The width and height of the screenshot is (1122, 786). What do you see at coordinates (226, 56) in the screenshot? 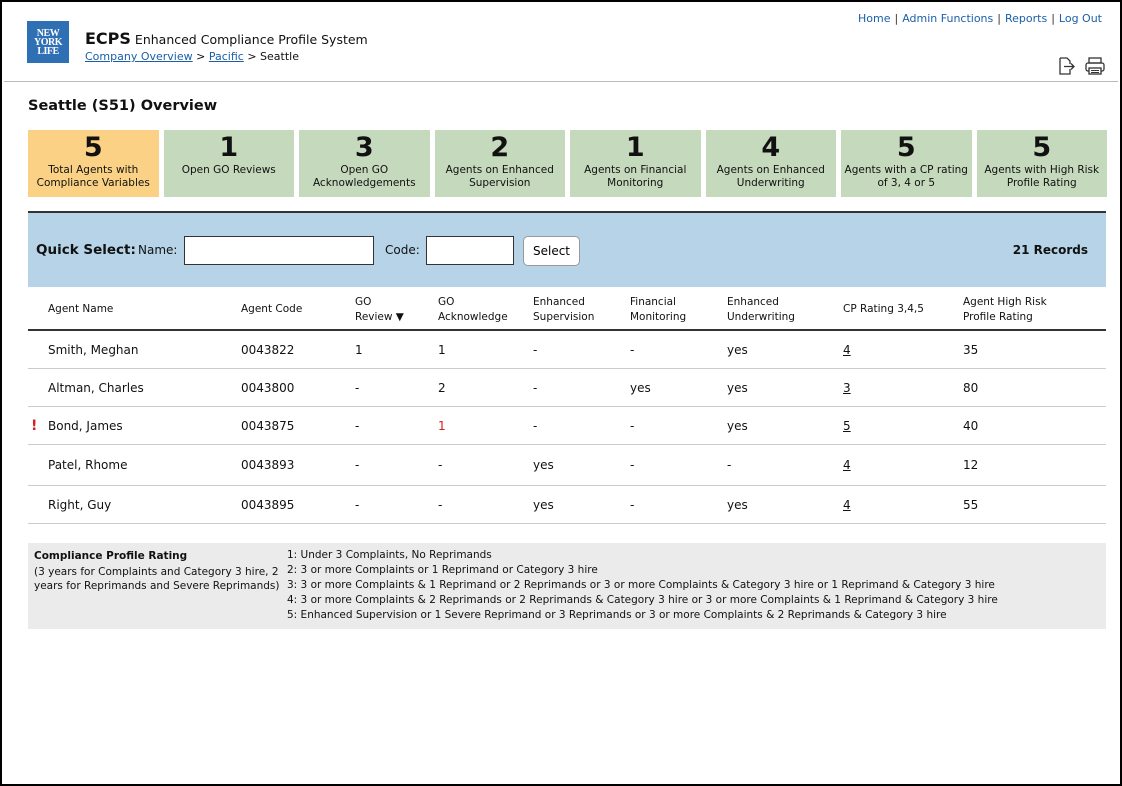
I see `breadcrumb-pacific: Pacific` at bounding box center [226, 56].